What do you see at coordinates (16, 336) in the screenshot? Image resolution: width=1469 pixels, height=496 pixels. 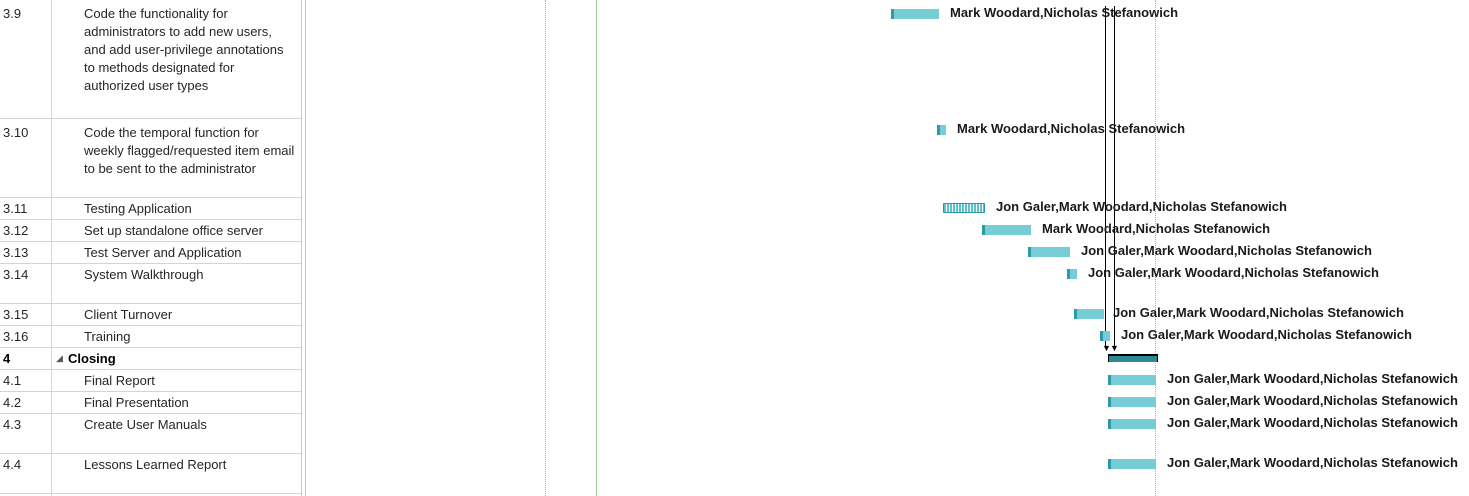 I see `task-id: 3.16` at bounding box center [16, 336].